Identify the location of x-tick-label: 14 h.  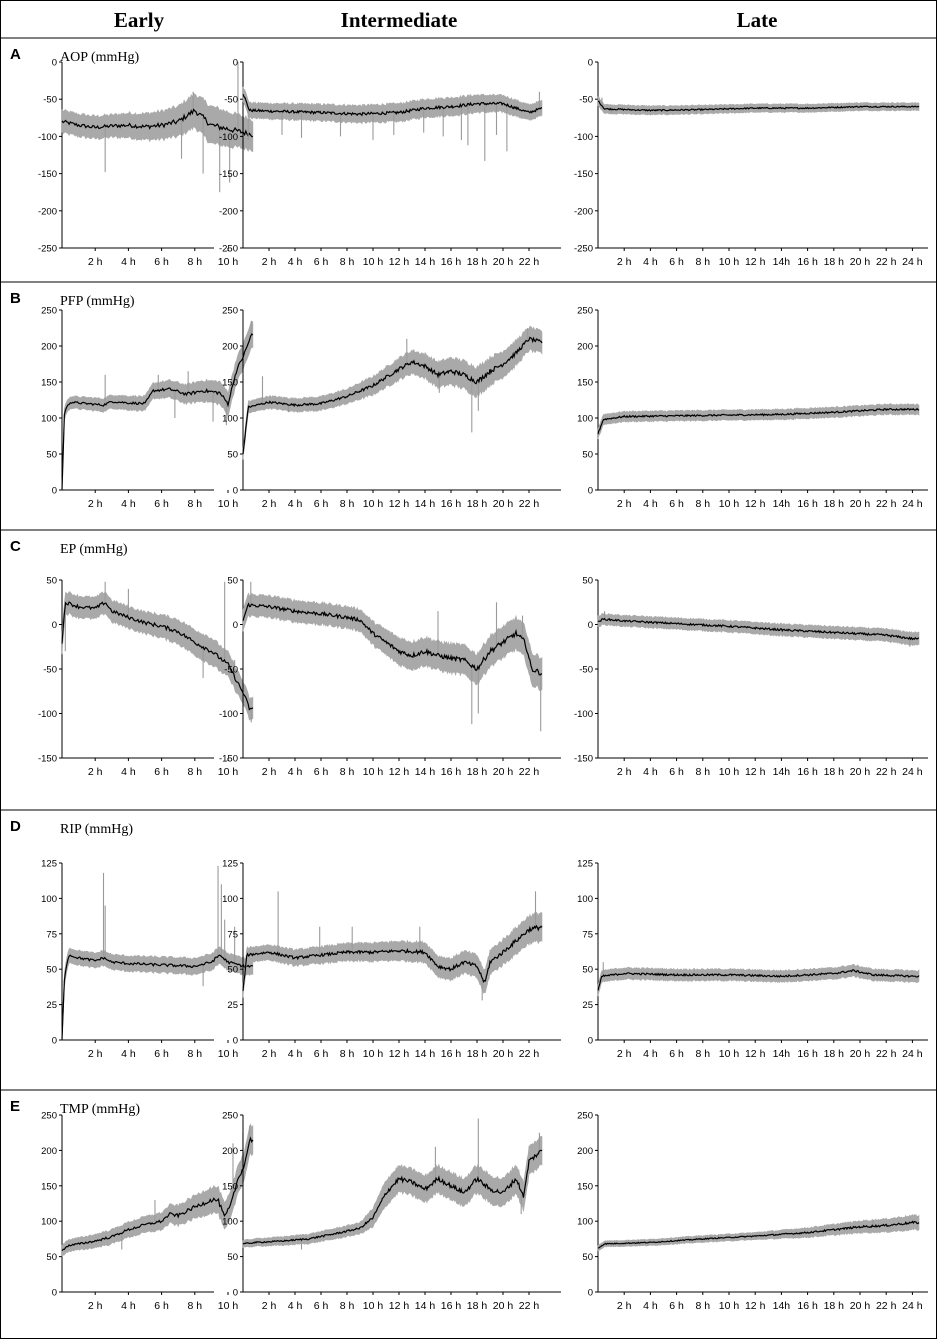
(425, 1306).